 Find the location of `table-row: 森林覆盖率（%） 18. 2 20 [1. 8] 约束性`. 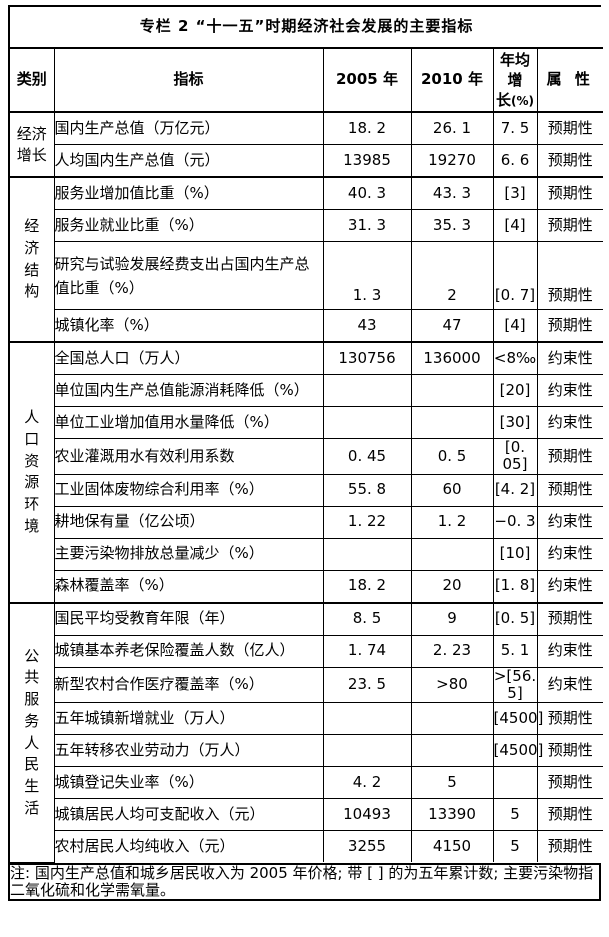

table-row: 森林覆盖率（%） 18. 2 20 [1. 8] 约束性 is located at coordinates (307, 586).